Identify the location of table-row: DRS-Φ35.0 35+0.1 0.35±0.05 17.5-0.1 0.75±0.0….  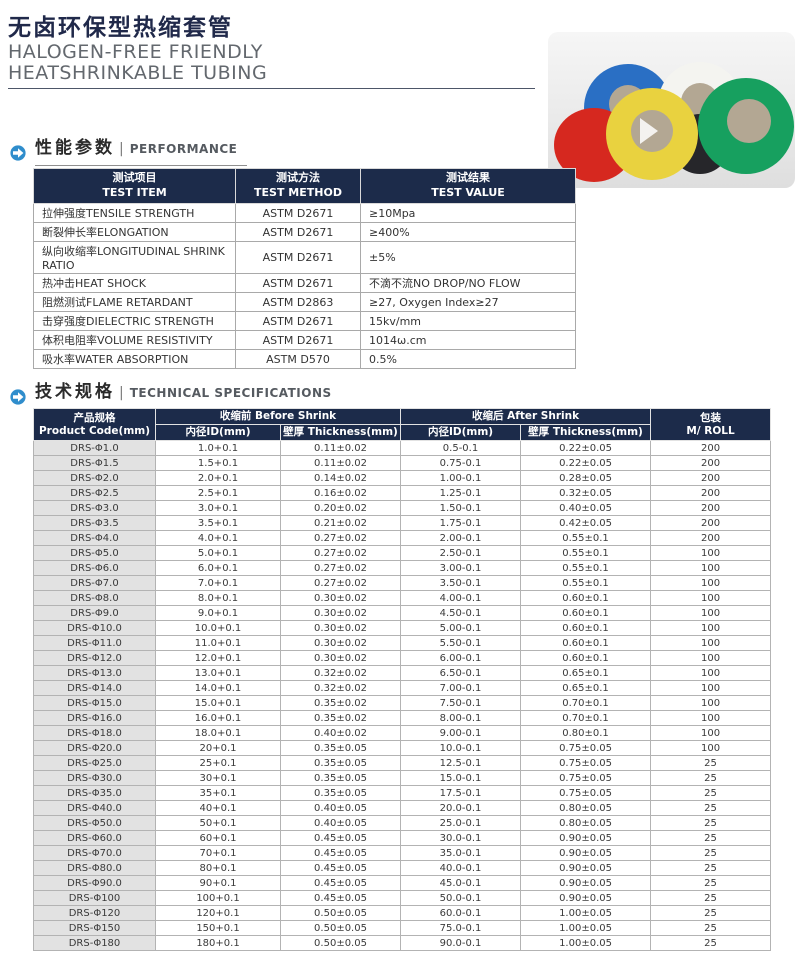
(402, 793).